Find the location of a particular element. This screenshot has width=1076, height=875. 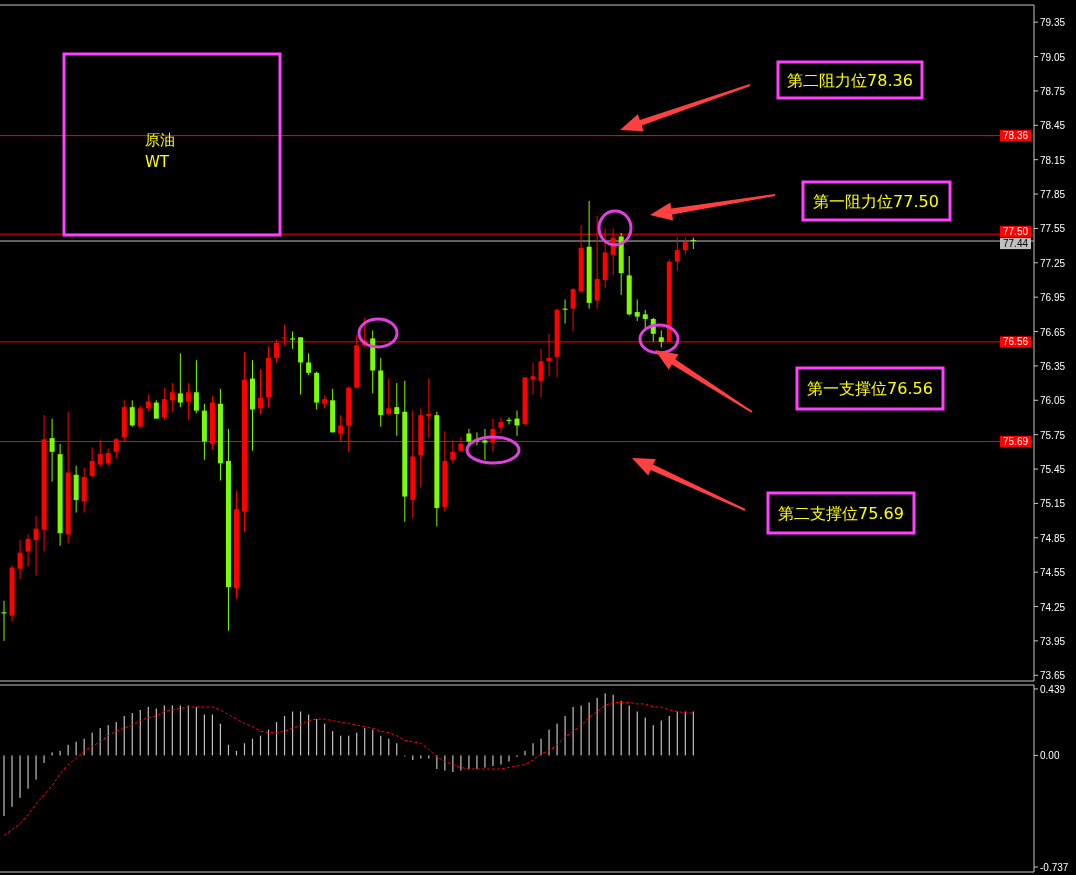

ref-line-label: 75.69 is located at coordinates (1015, 442).